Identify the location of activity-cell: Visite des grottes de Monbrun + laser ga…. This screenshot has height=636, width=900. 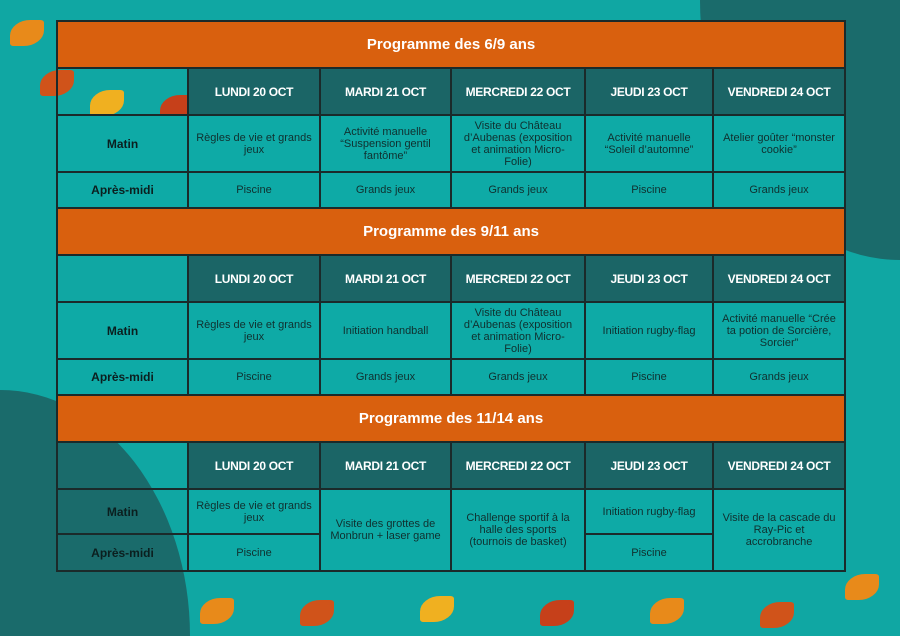
(385, 530).